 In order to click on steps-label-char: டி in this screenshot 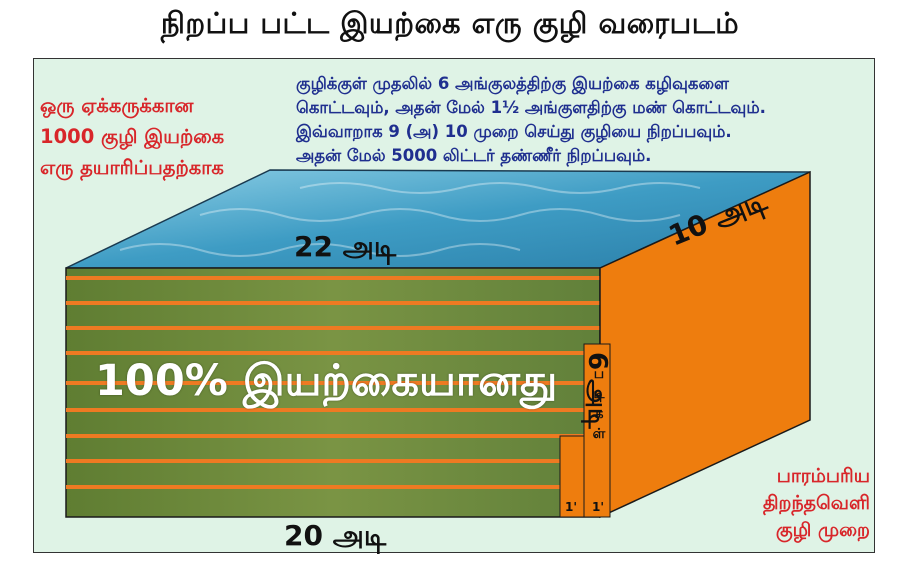, I will do `click(599, 394)`.